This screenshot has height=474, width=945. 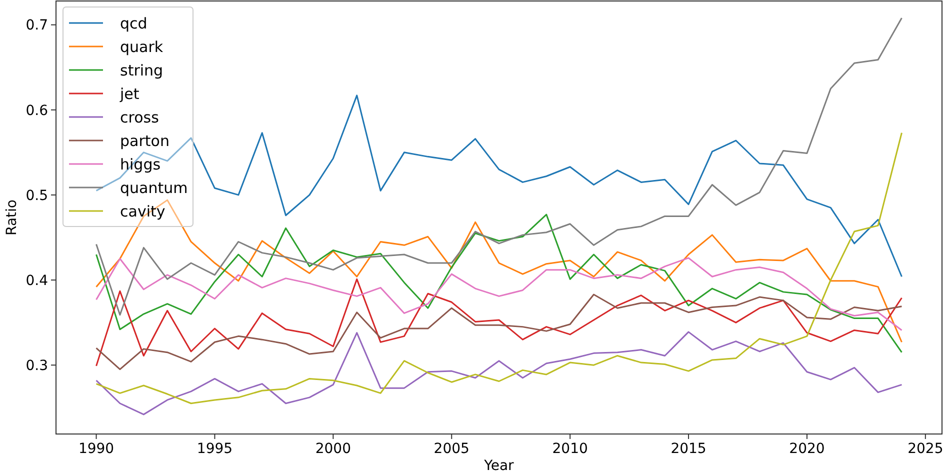 I want to click on x-tick-label: 2025, so click(x=926, y=449).